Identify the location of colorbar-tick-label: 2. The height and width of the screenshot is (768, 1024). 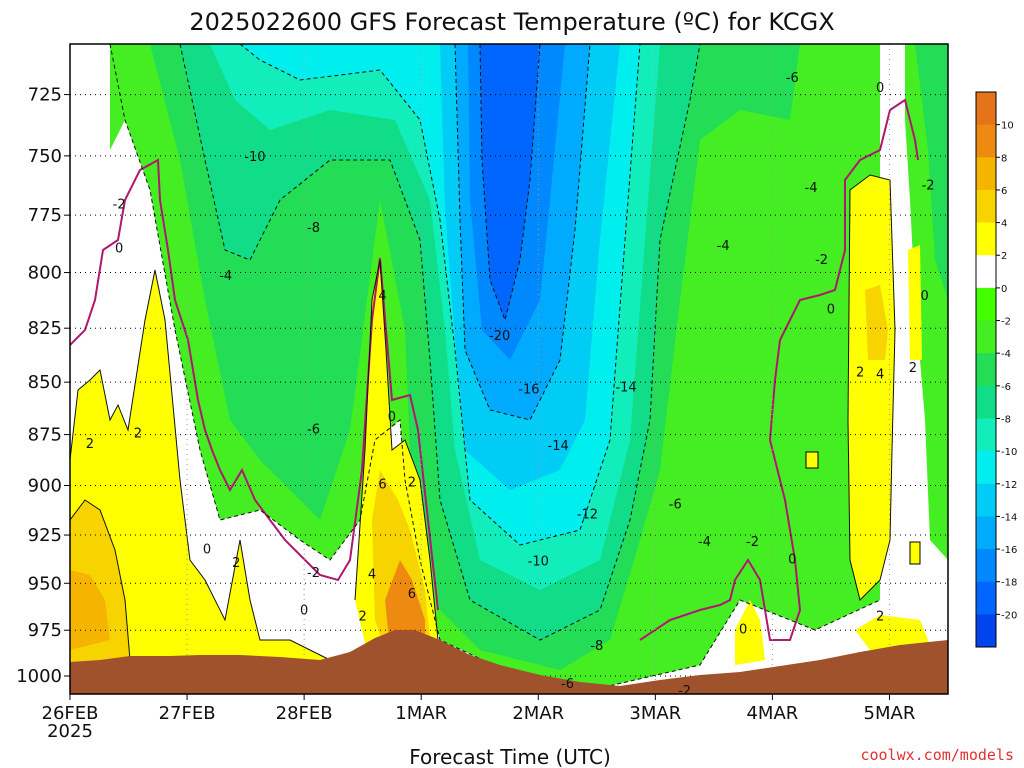
(1004, 256).